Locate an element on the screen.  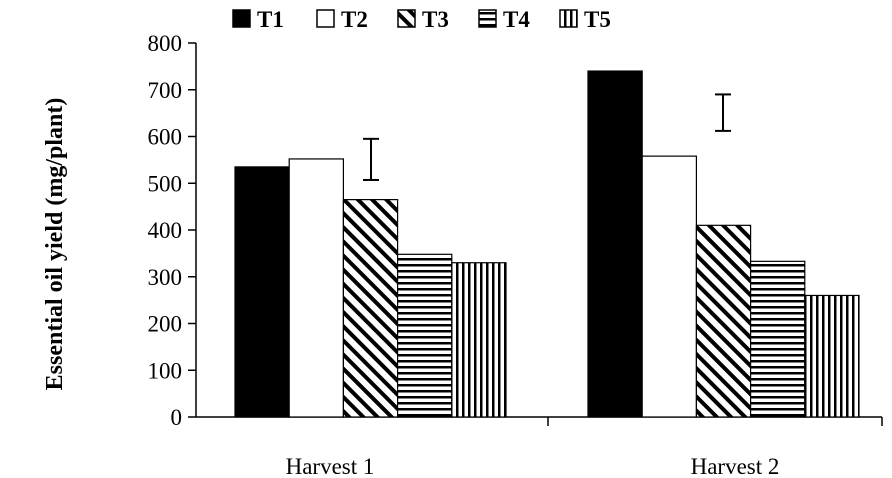
error-bars is located at coordinates (547, 137).